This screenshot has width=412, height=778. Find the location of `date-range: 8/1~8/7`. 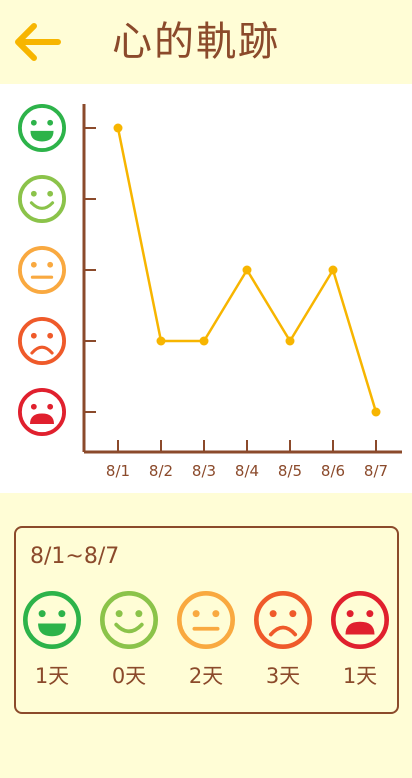

date-range: 8/1~8/7 is located at coordinates (75, 556).